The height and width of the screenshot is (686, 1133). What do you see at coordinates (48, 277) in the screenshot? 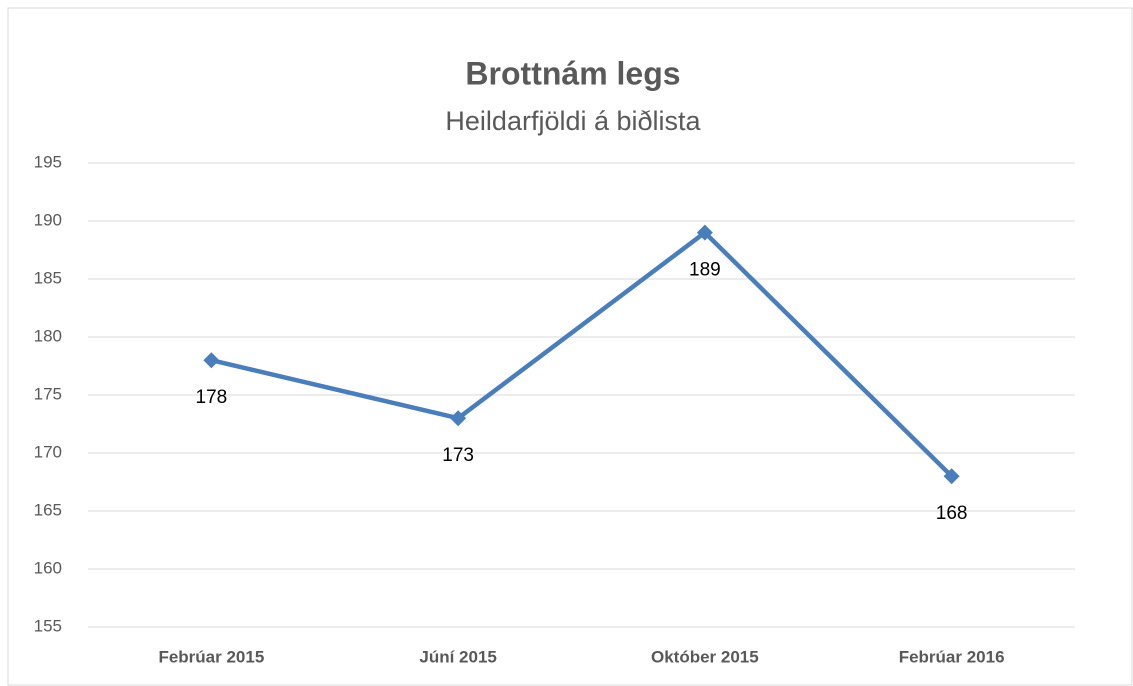
I see `y-tick-label: 185` at bounding box center [48, 277].